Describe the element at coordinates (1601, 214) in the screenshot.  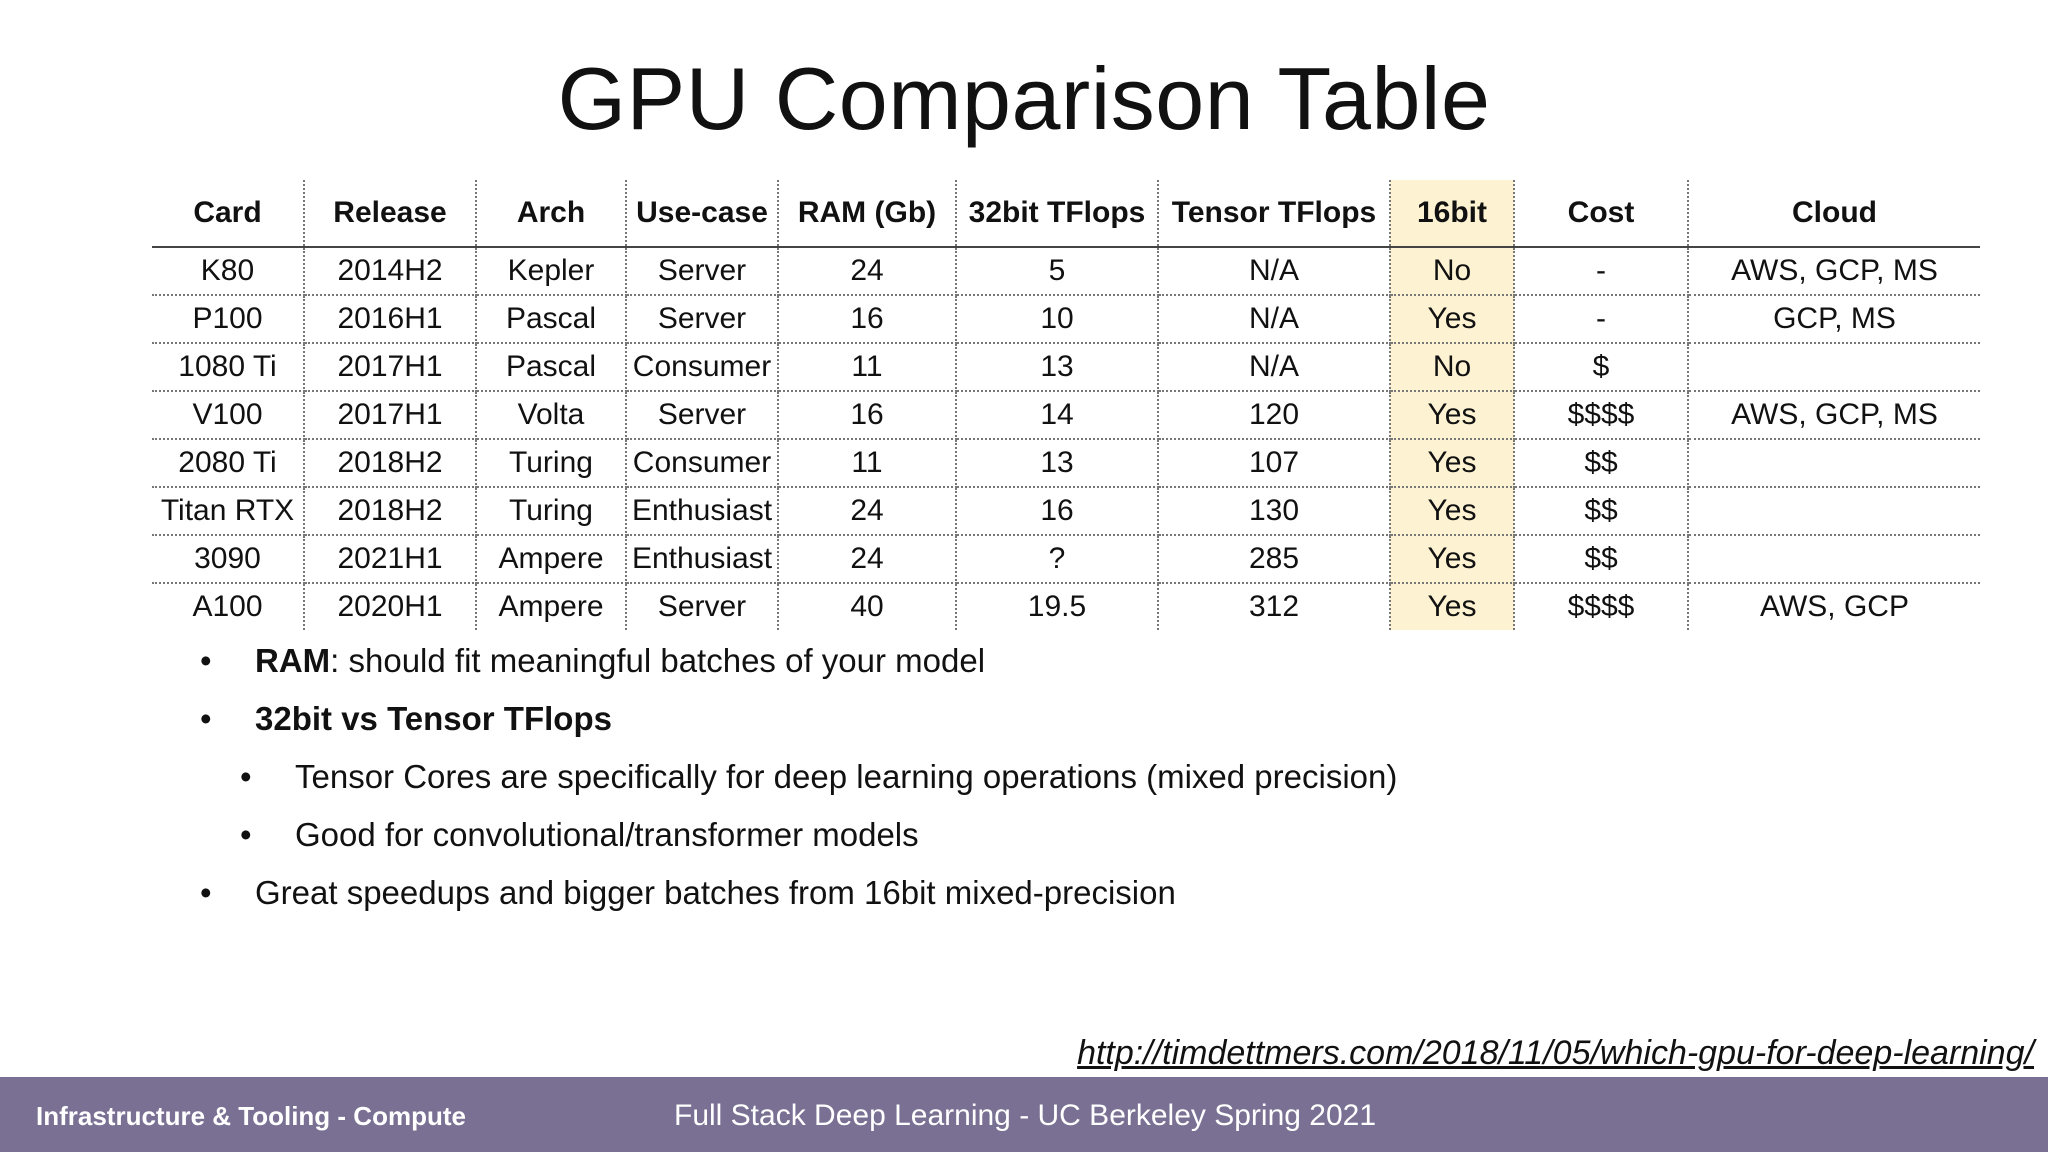
I see `header-cost: Cost` at that location.